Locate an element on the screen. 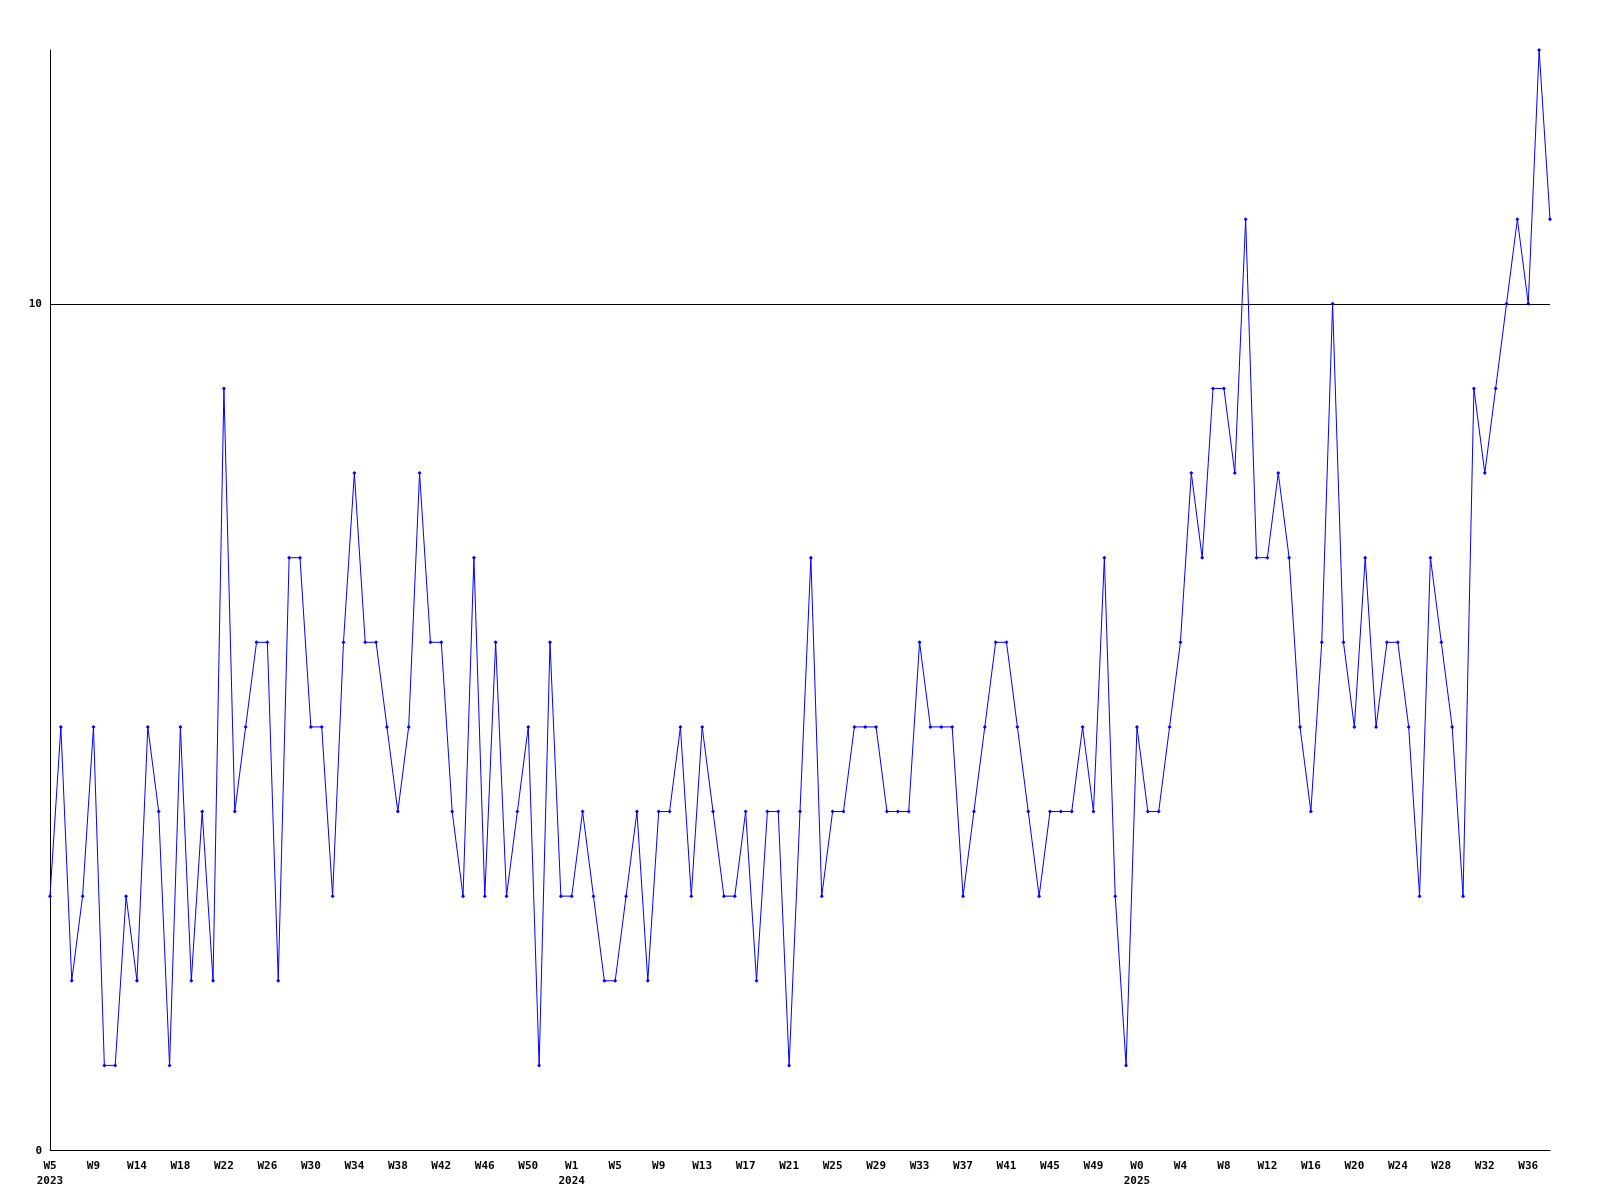 Image resolution: width=1600 pixels, height=1200 pixels. x-tick-label: W29 is located at coordinates (876, 1165).